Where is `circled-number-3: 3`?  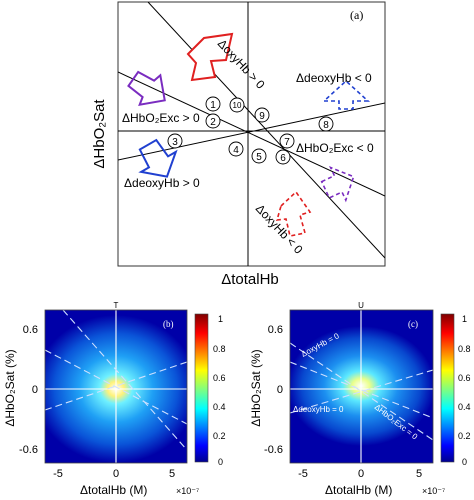
circled-number-3: 3 is located at coordinates (175, 141).